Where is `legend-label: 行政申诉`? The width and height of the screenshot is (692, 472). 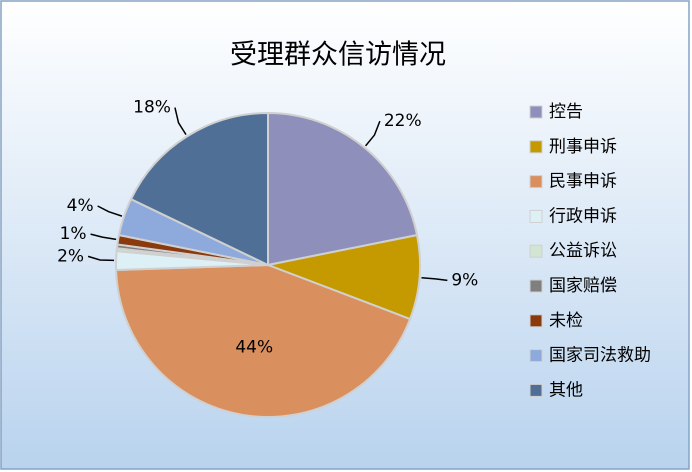
legend-label: 行政申诉 is located at coordinates (583, 216).